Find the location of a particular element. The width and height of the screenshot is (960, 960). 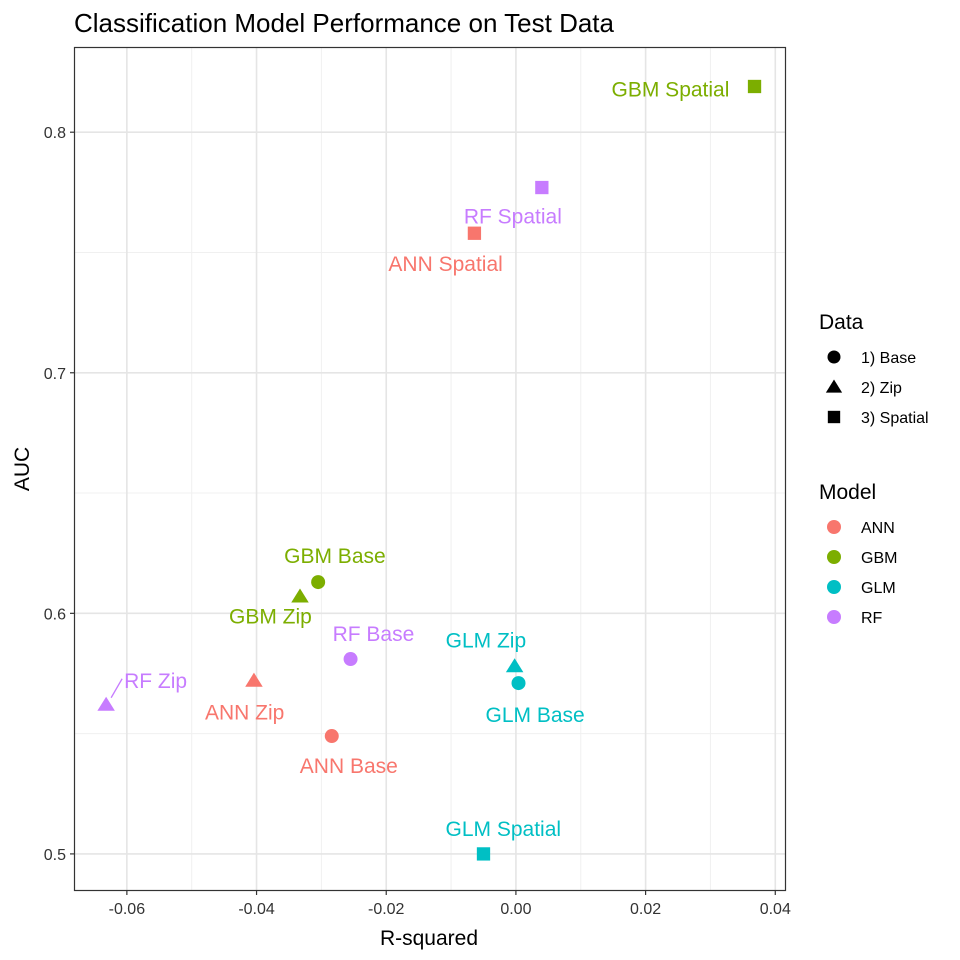

legend-shape-circle-icon is located at coordinates (834, 357).